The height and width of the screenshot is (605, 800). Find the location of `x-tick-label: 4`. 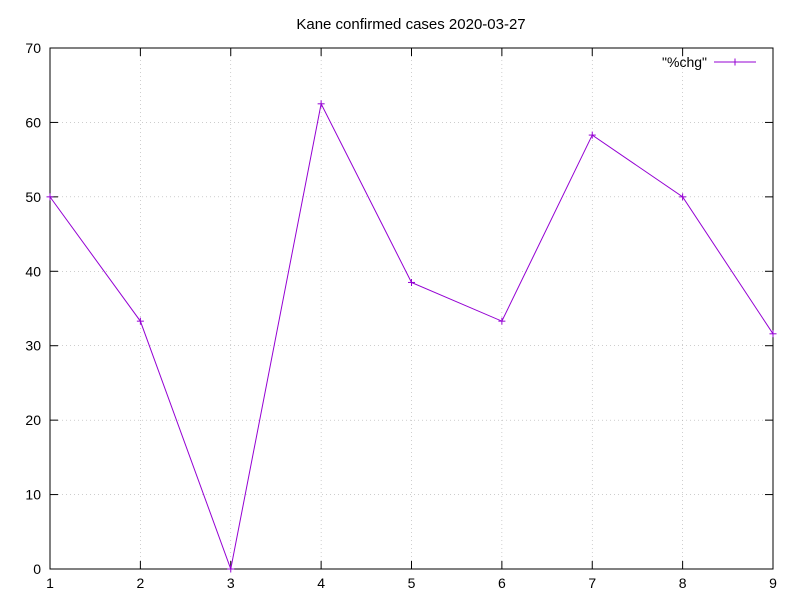

x-tick-label: 4 is located at coordinates (321, 583).